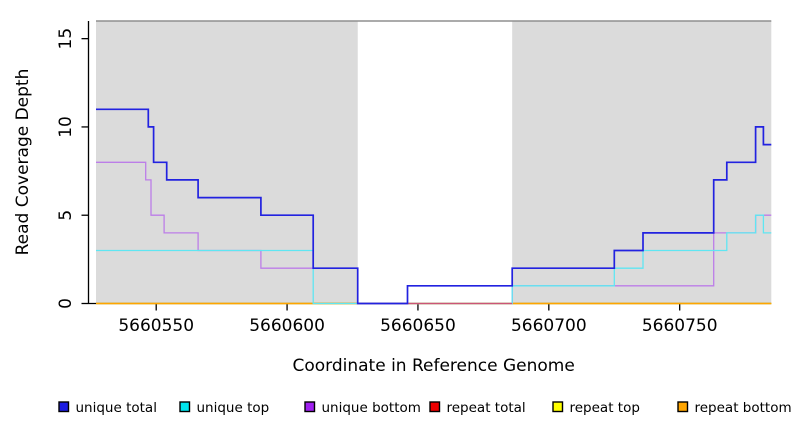 The height and width of the screenshot is (432, 792). Describe the element at coordinates (605, 408) in the screenshot. I see `legend-label: repeat top` at that location.